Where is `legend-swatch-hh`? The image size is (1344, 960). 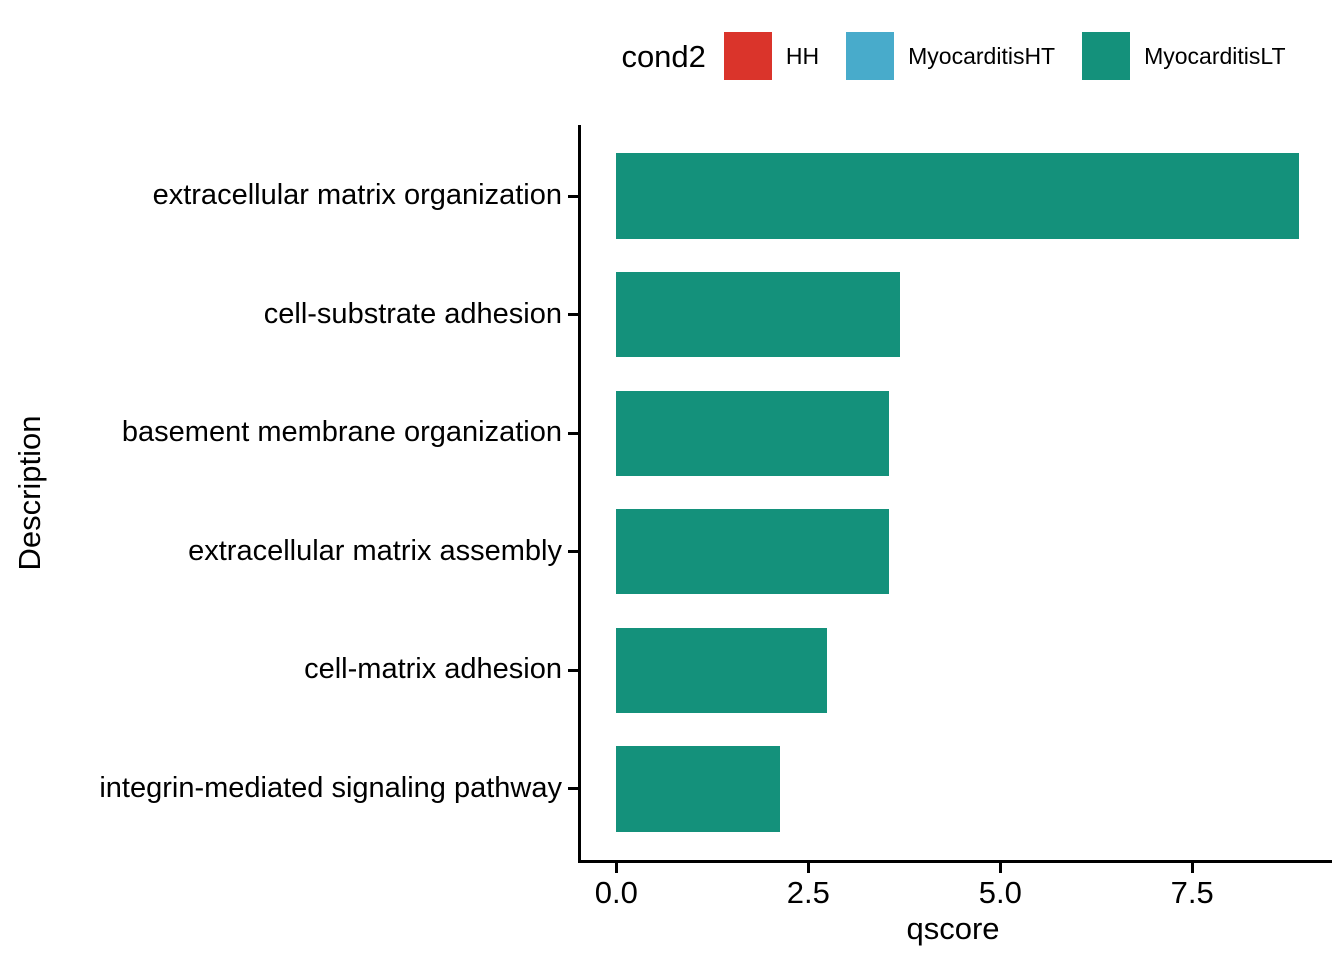 legend-swatch-hh is located at coordinates (747, 56).